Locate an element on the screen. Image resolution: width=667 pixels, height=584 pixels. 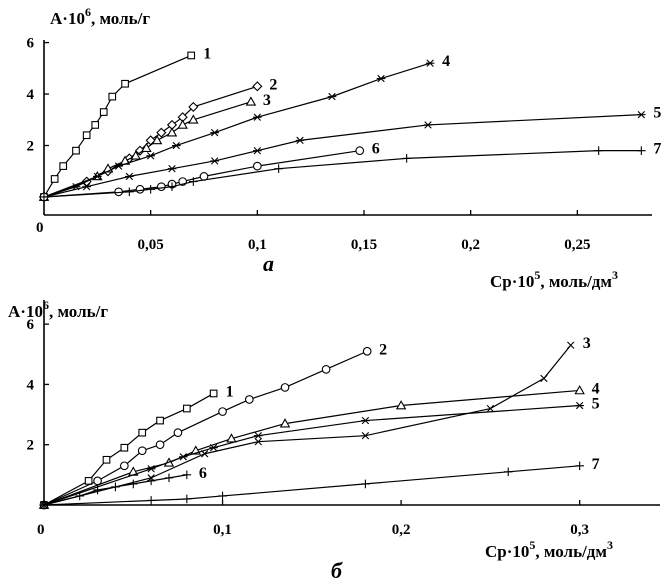
series-1: 1 is located at coordinates (137, 446).